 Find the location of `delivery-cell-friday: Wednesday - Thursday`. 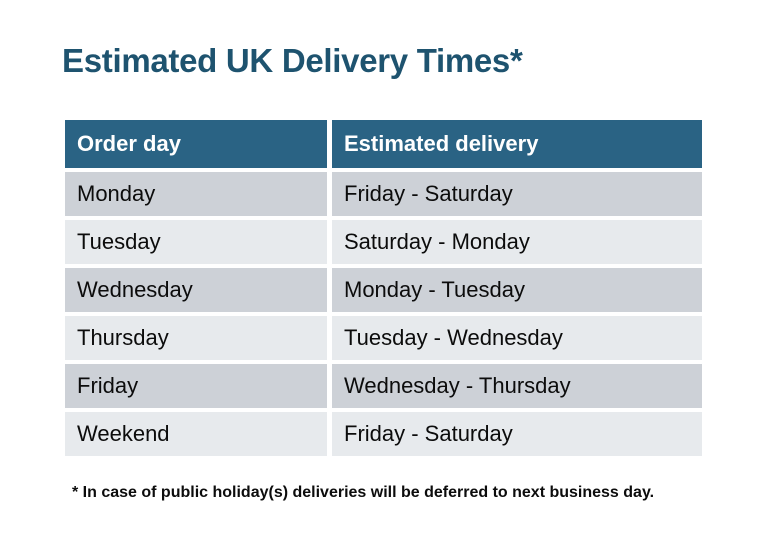

delivery-cell-friday: Wednesday - Thursday is located at coordinates (517, 386).